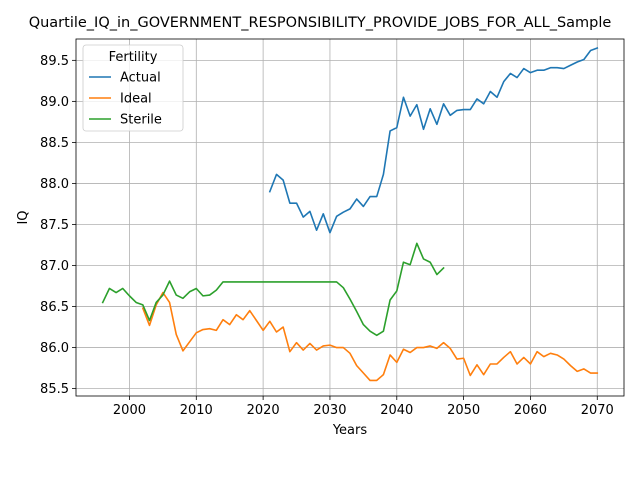 Image resolution: width=640 pixels, height=485 pixels. What do you see at coordinates (597, 410) in the screenshot?
I see `x-tick-label: 2070` at bounding box center [597, 410].